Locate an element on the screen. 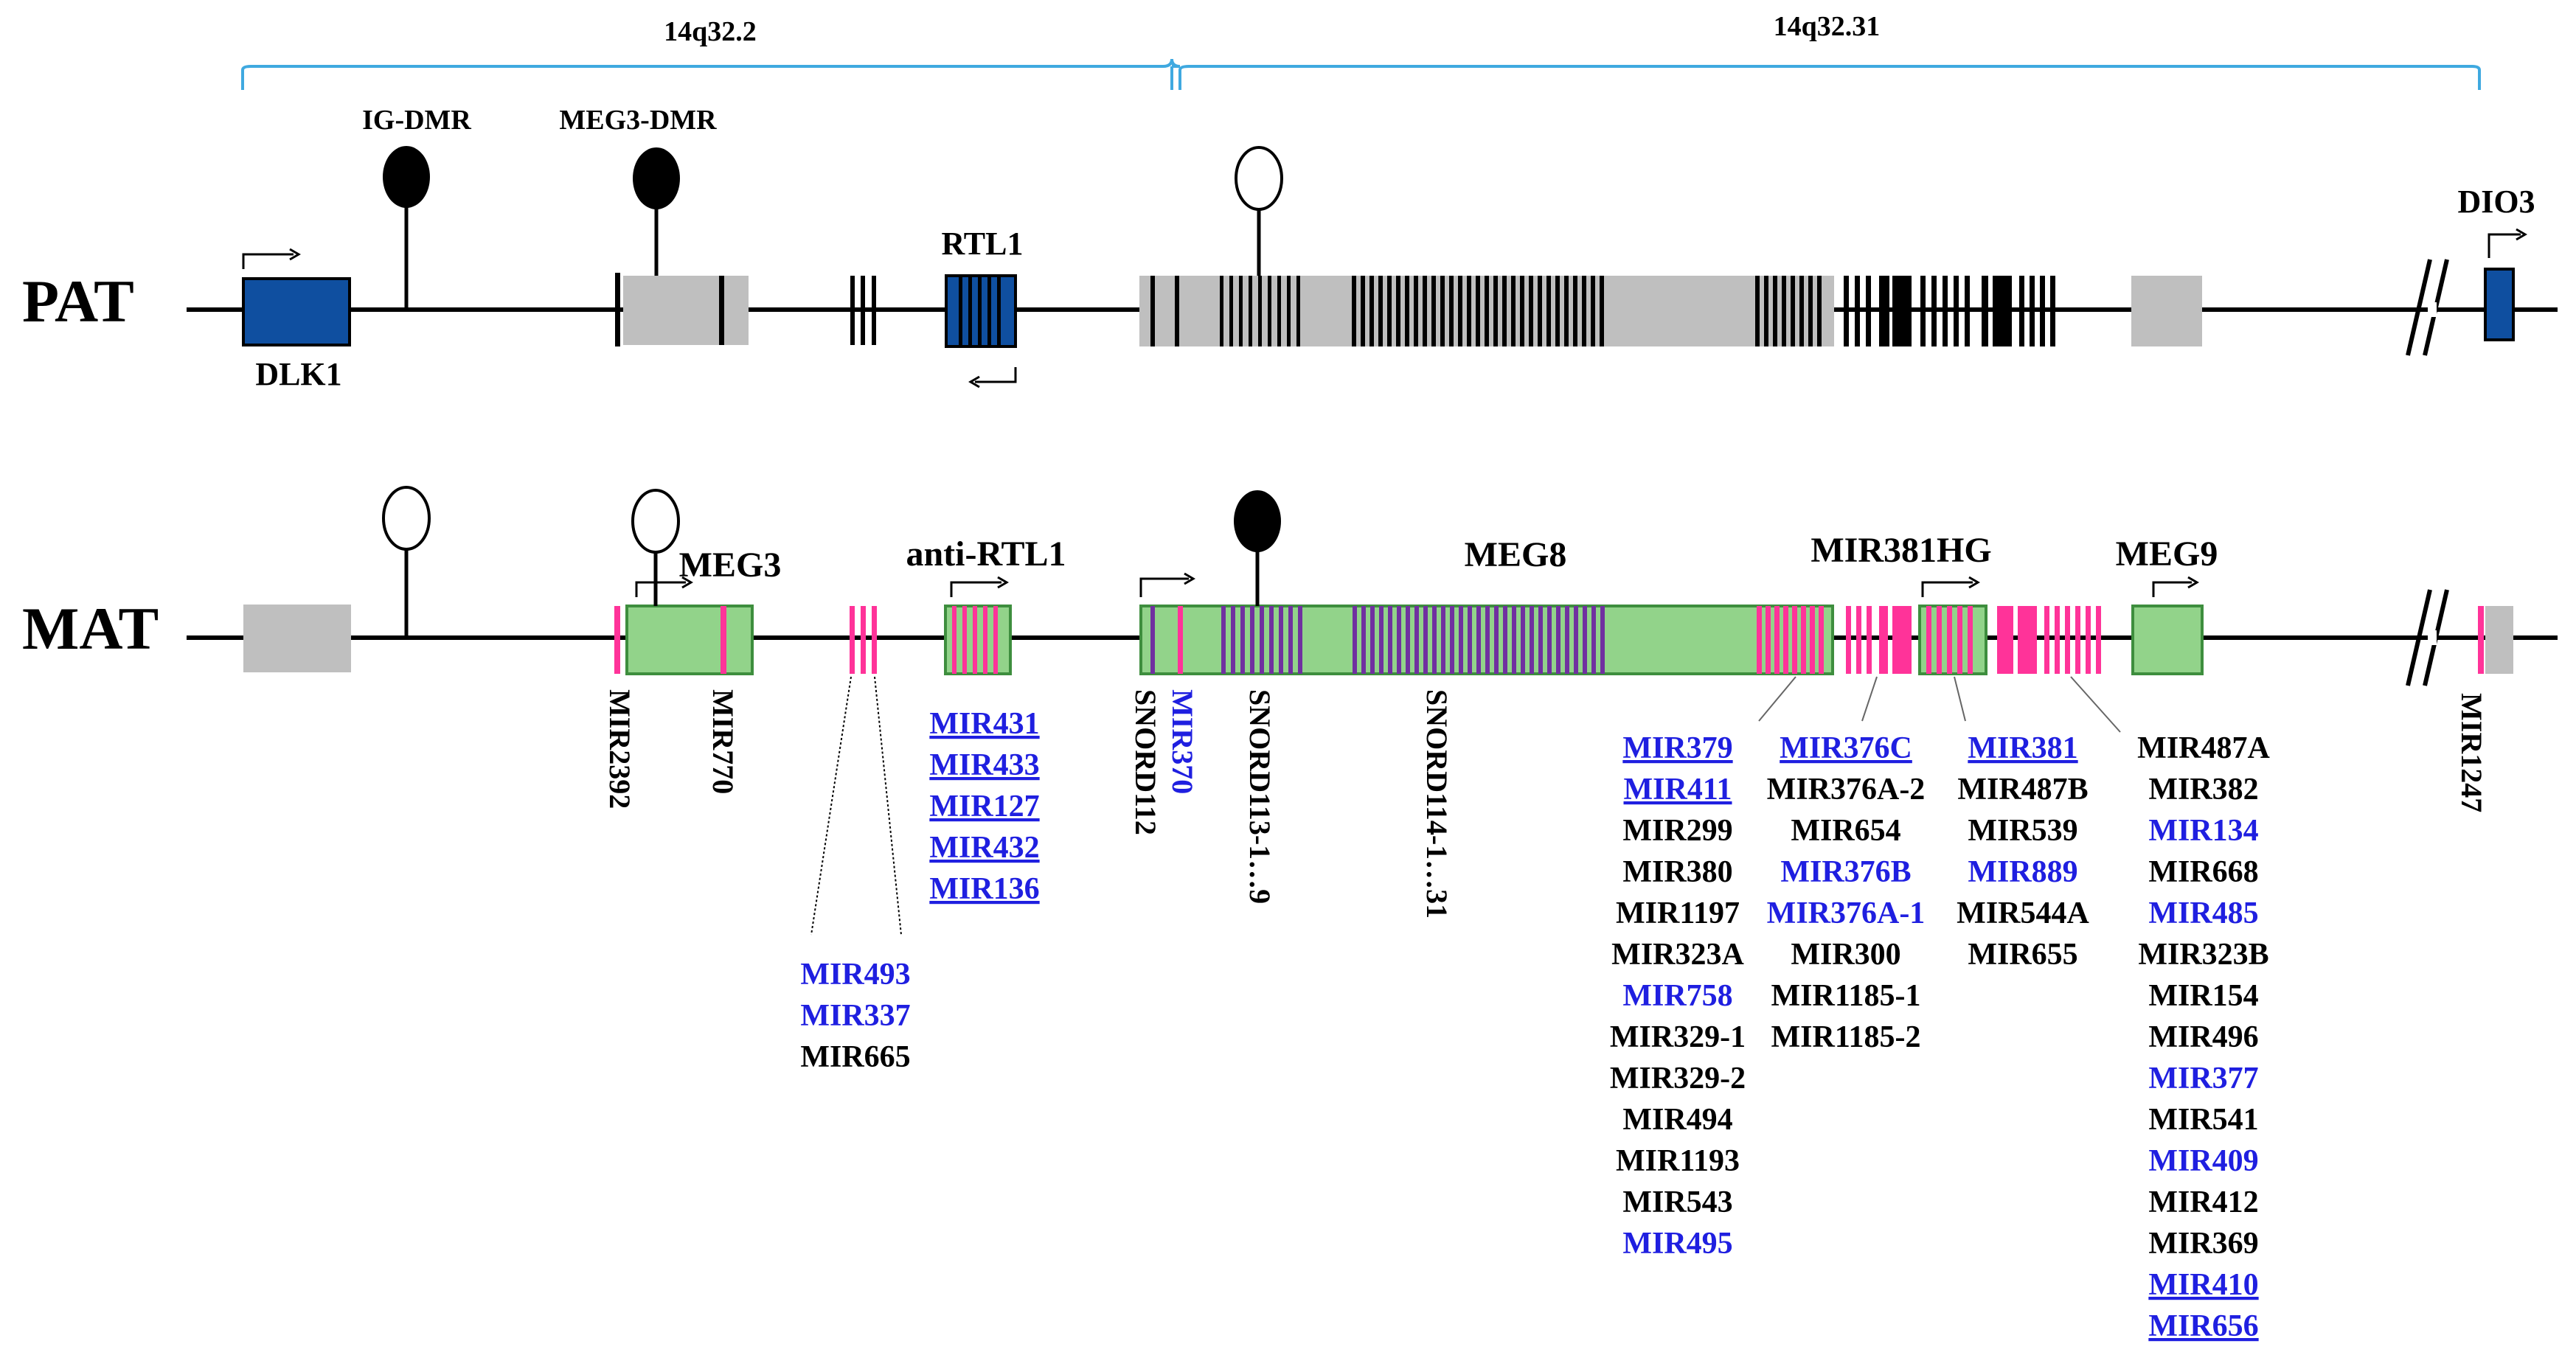 Image resolution: width=2576 pixels, height=1355 pixels. mirna-label: MIR758 is located at coordinates (1677, 996).